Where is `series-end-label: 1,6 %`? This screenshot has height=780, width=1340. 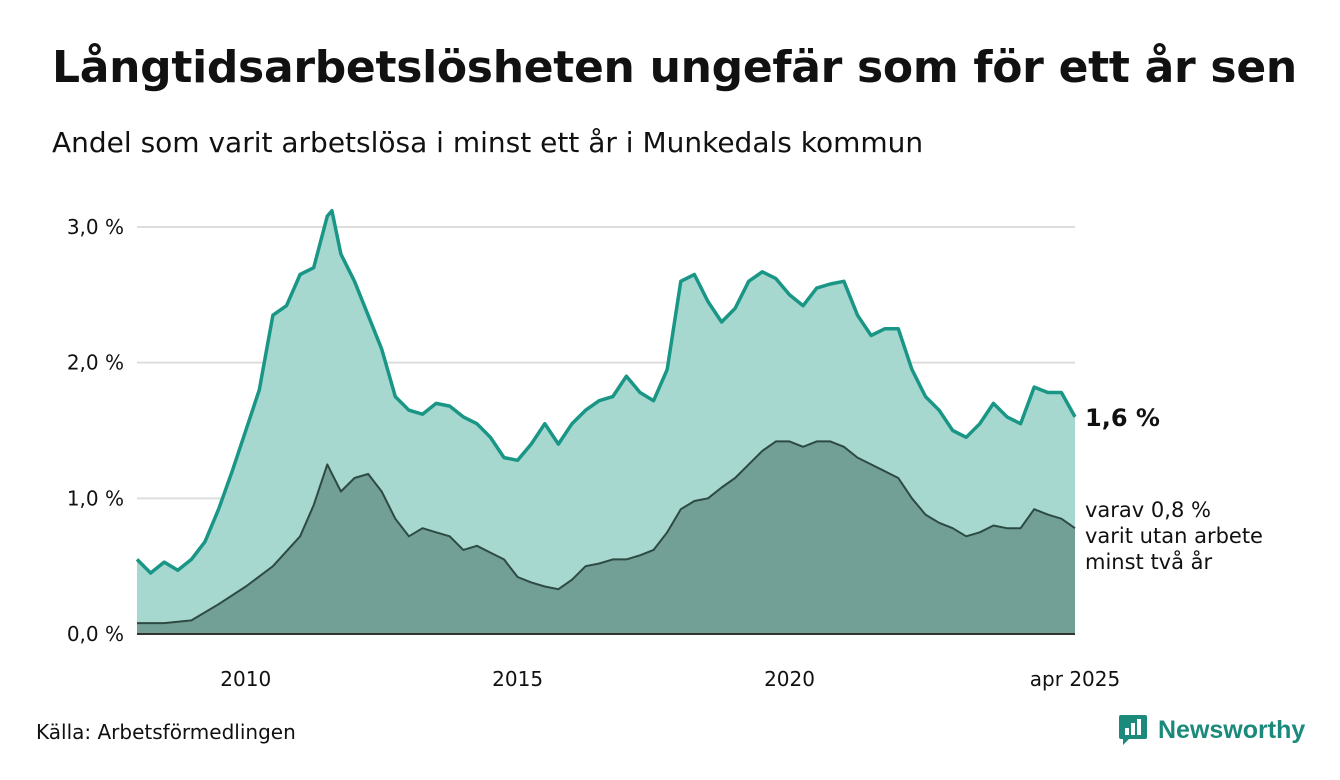 series-end-label: 1,6 % is located at coordinates (1122, 418).